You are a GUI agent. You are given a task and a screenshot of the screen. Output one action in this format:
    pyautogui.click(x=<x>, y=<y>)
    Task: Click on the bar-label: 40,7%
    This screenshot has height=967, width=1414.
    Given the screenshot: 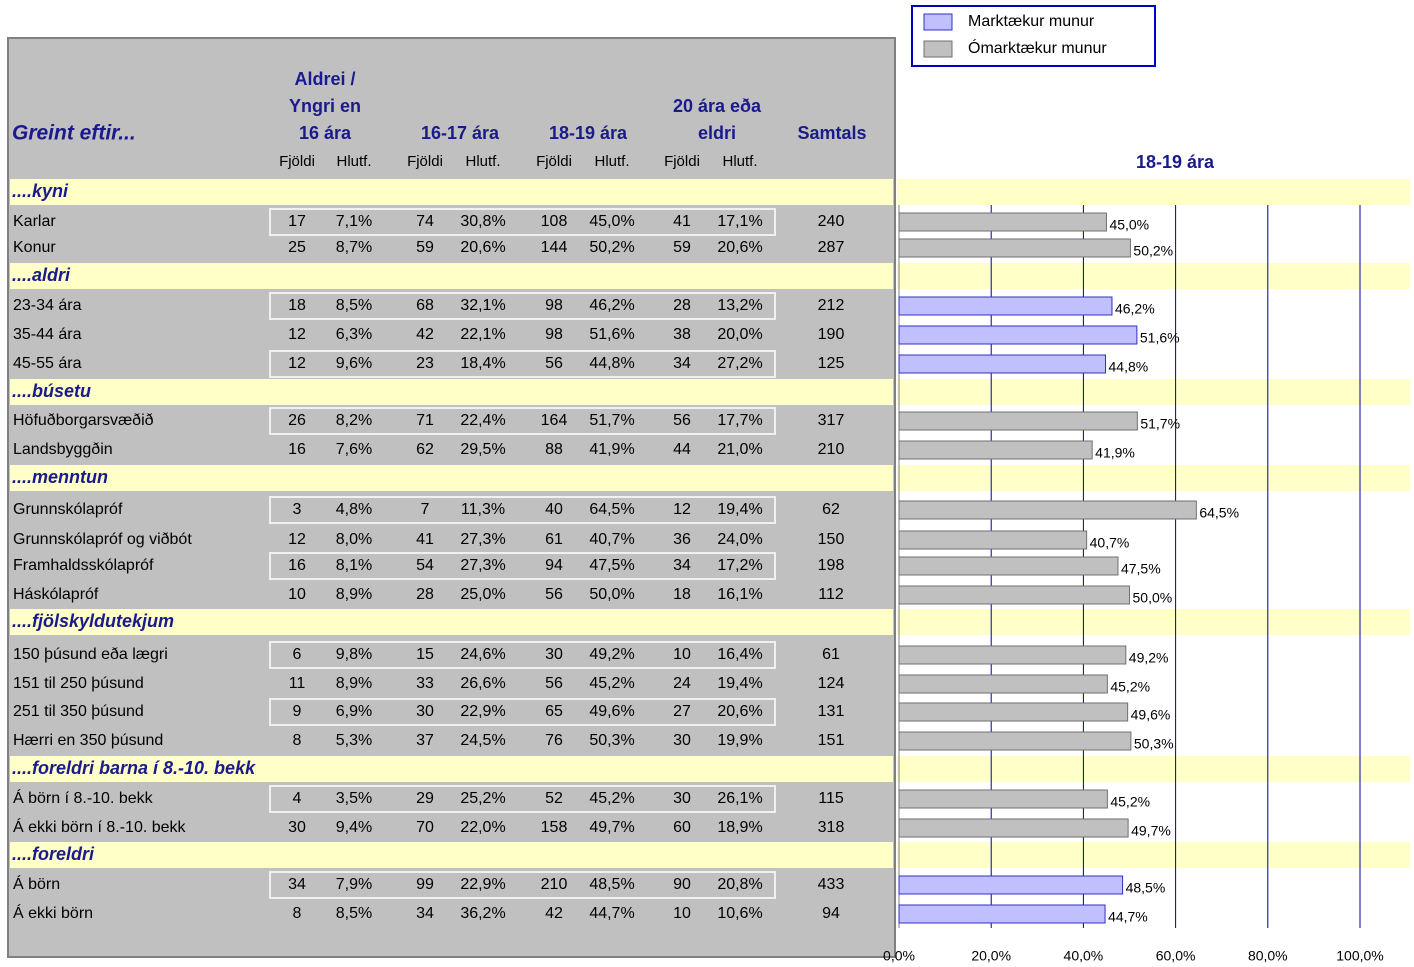 What is the action you would take?
    pyautogui.click(x=1110, y=543)
    